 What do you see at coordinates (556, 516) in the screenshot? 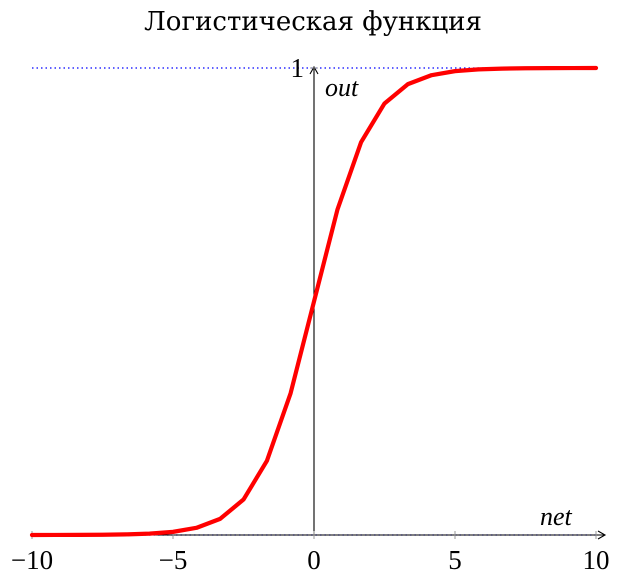
I see `x-axis-label: net` at bounding box center [556, 516].